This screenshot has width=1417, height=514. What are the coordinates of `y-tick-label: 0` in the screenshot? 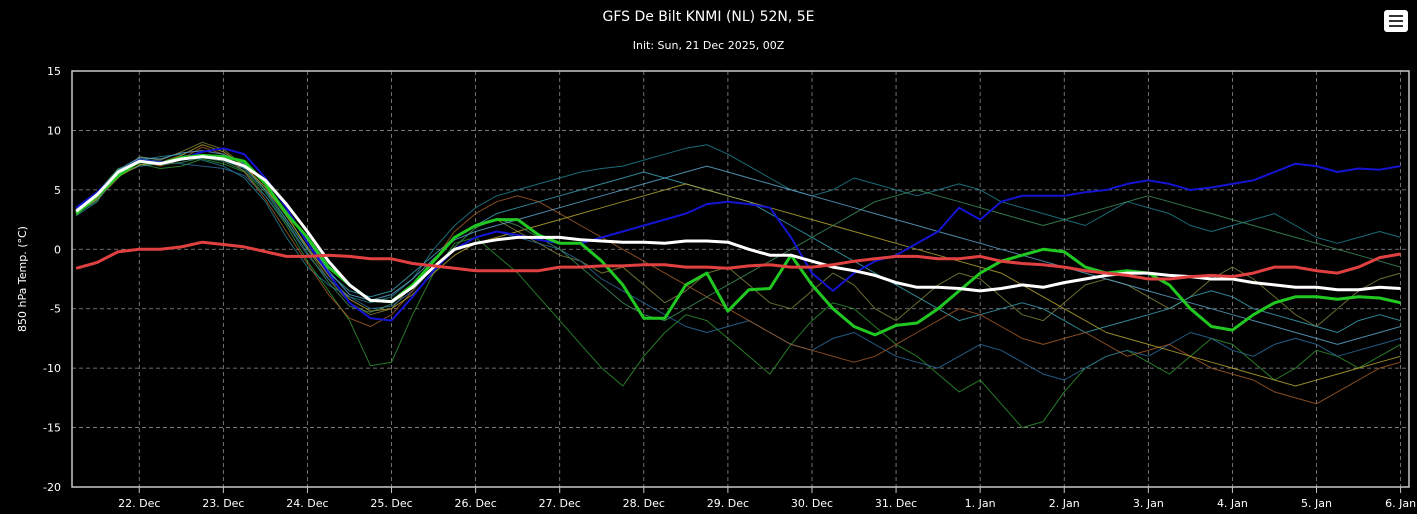 It's located at (57, 249).